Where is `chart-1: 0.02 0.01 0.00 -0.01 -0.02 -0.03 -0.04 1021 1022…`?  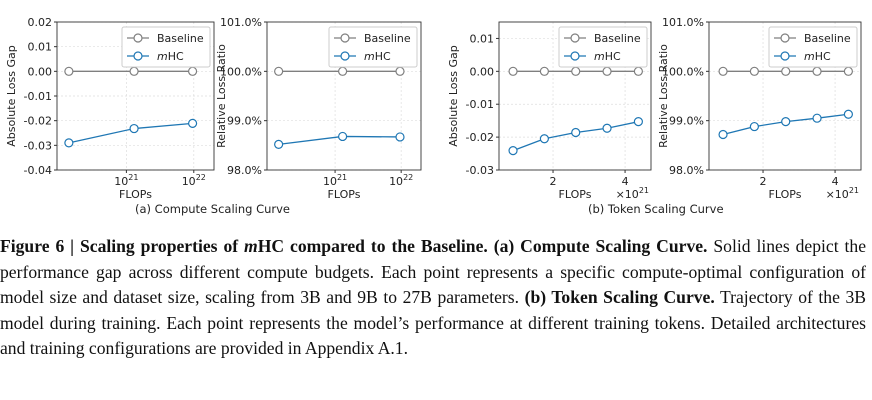
chart-1: 0.02 0.01 0.00 -0.01 -0.02 -0.03 -0.04 1021 1022… is located at coordinates (110, 108).